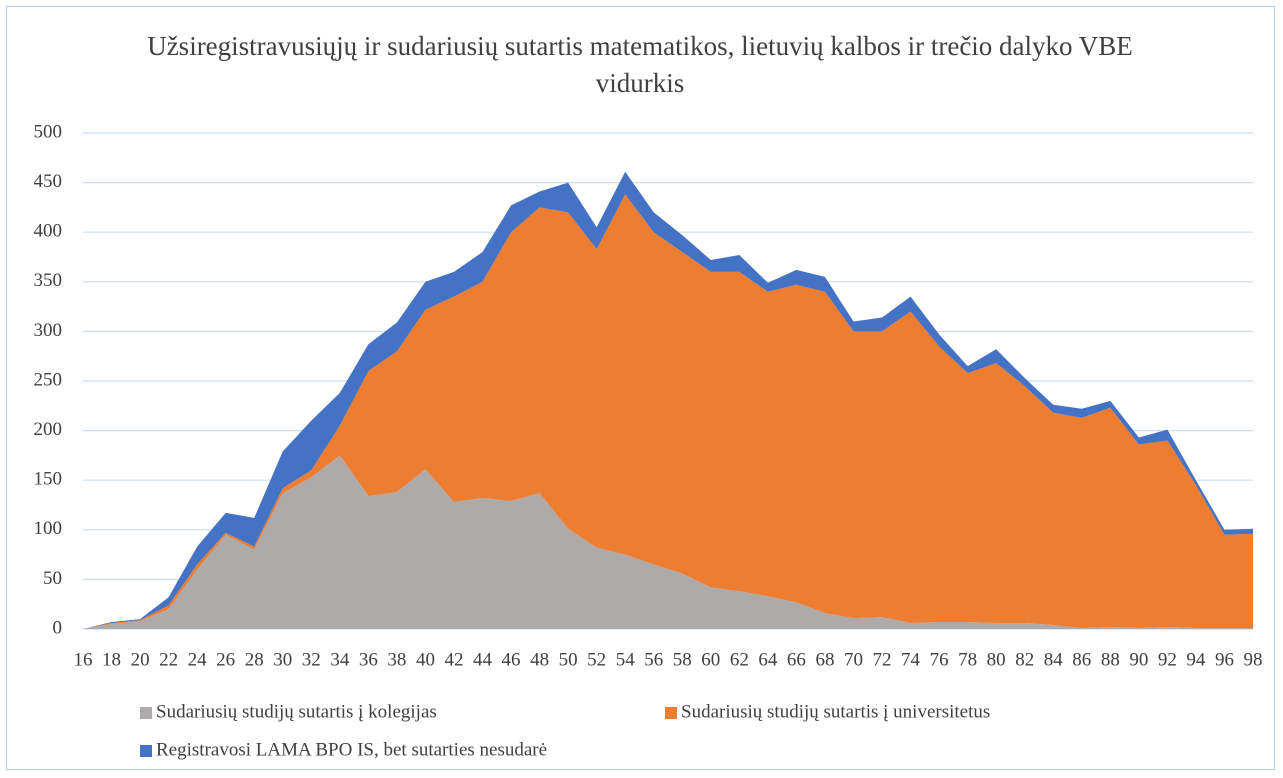 Image resolution: width=1283 pixels, height=778 pixels. What do you see at coordinates (168, 659) in the screenshot?
I see `x-tick-label: 22` at bounding box center [168, 659].